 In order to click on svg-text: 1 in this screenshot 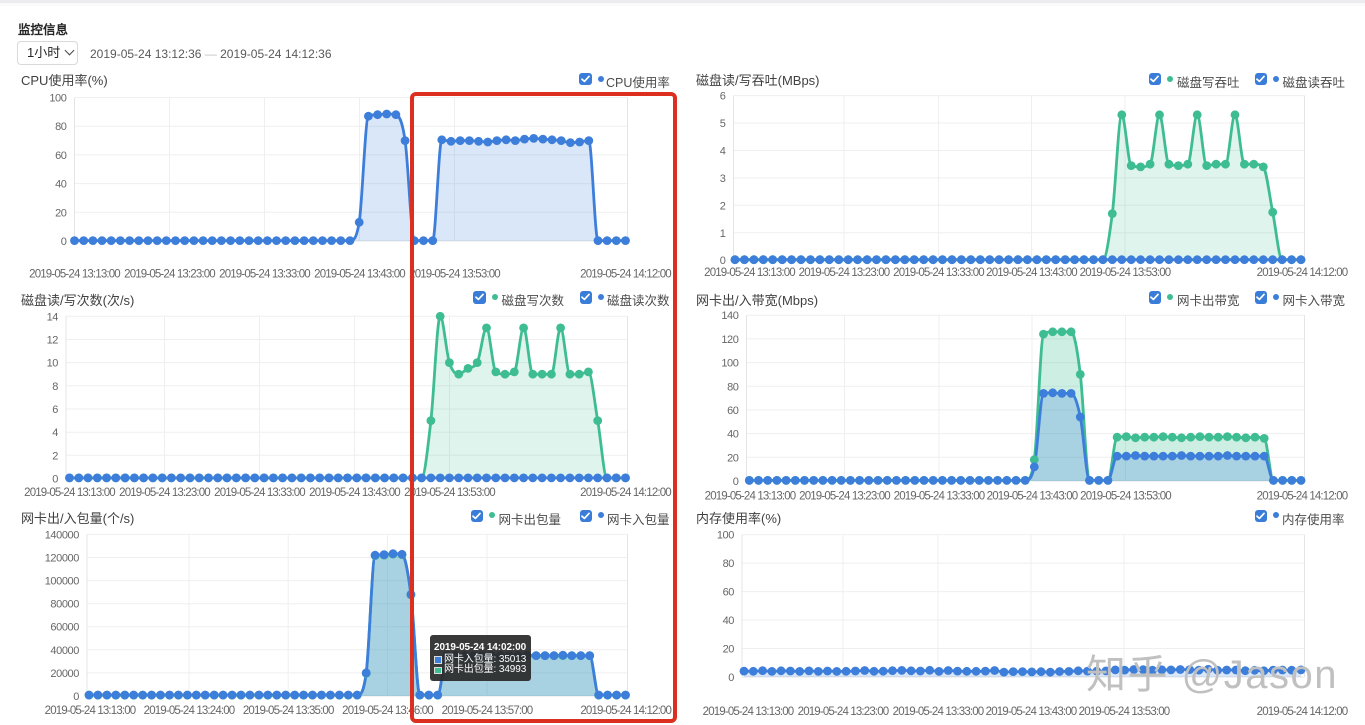, I will do `click(723, 234)`.